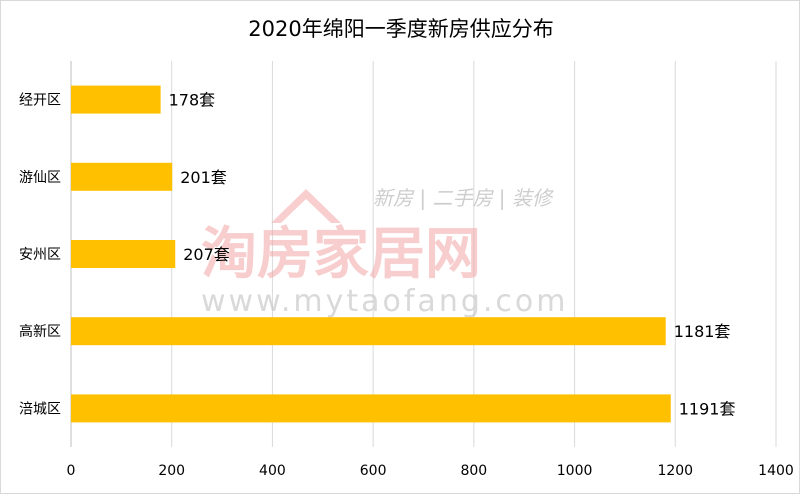  What do you see at coordinates (40, 409) in the screenshot?
I see `category-label: 涪城区` at bounding box center [40, 409].